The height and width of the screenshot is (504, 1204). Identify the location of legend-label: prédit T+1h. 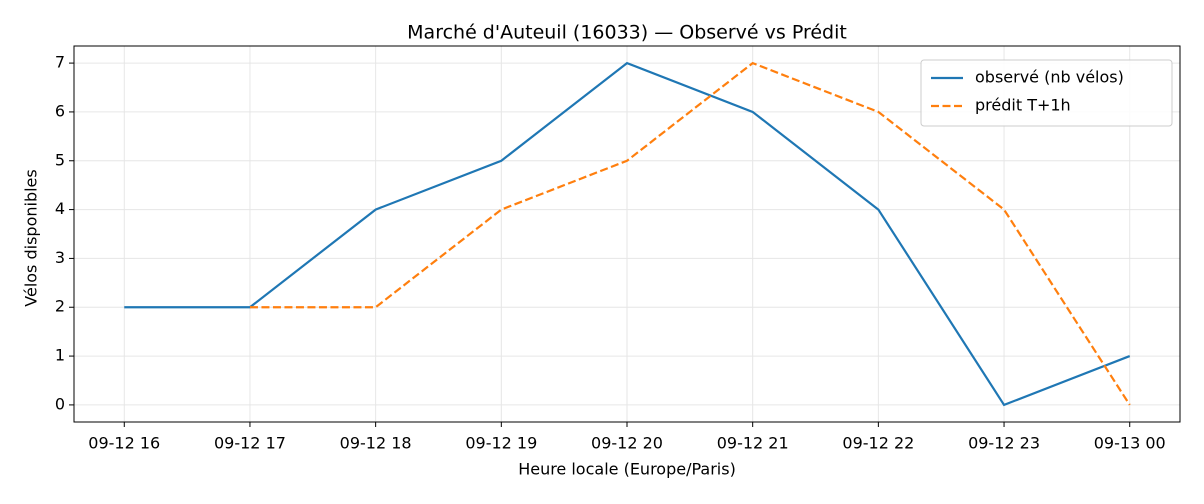
(1023, 105).